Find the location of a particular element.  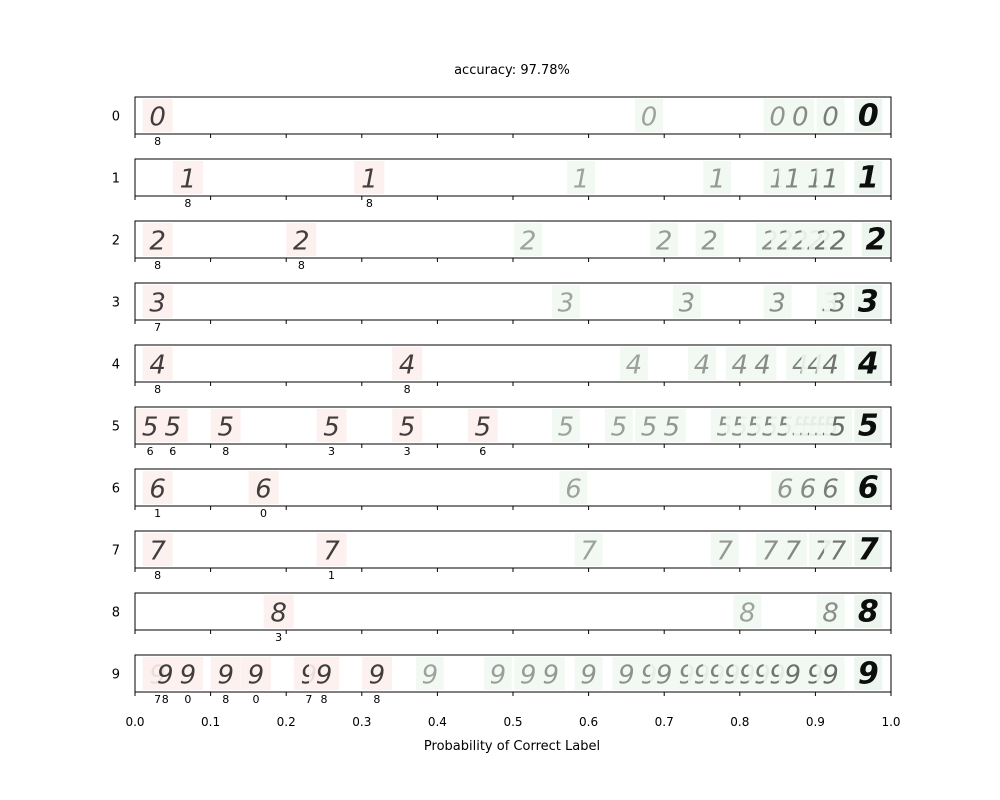

incorrect-sample: 0 is located at coordinates (157, 116).